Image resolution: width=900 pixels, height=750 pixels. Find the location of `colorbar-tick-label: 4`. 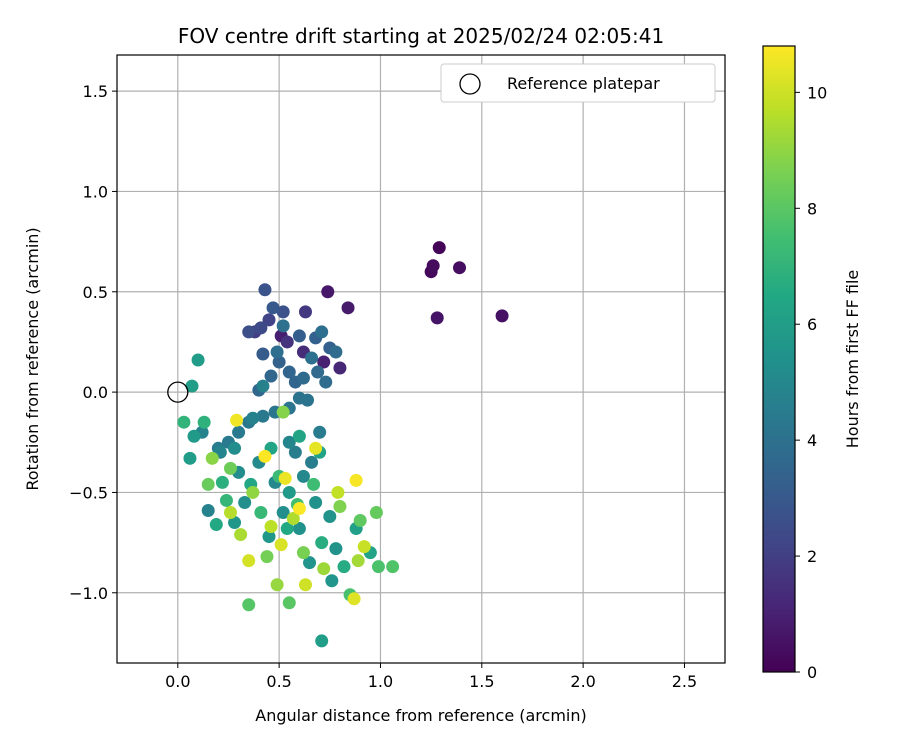

colorbar-tick-label: 4 is located at coordinates (812, 440).